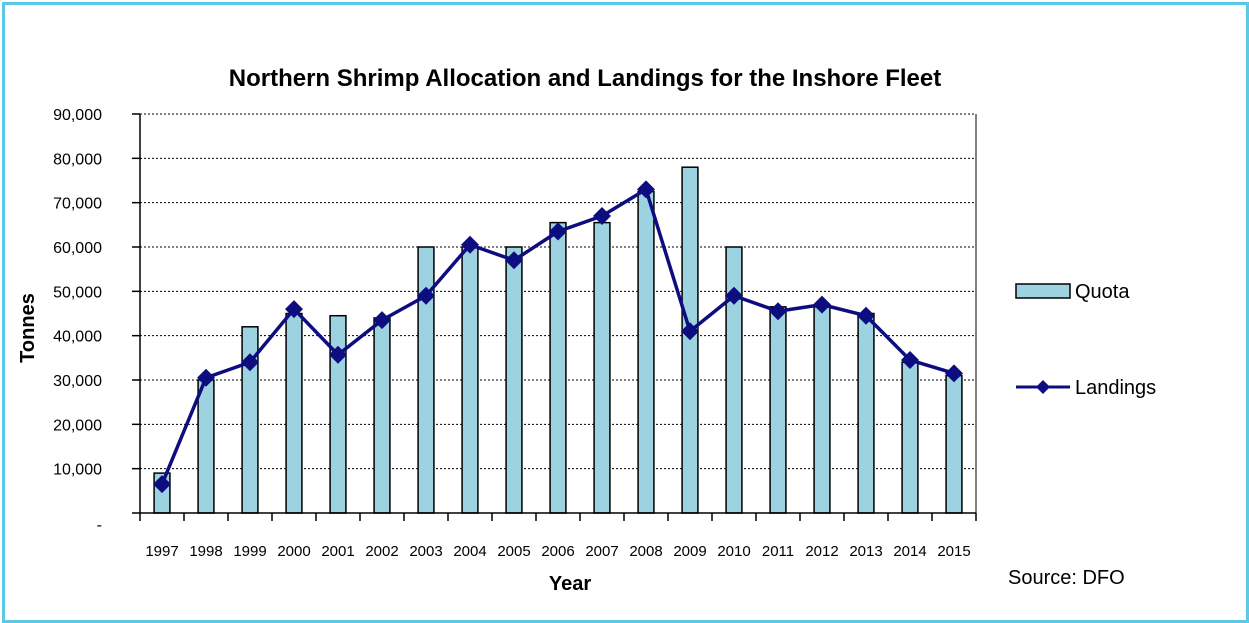 The image size is (1249, 623). Describe the element at coordinates (77, 159) in the screenshot. I see `y-tick-label: 80,000` at that location.